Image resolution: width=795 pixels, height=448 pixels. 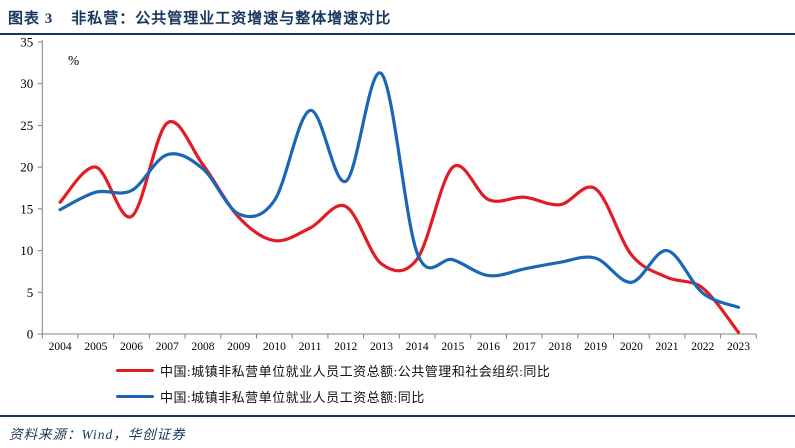 I want to click on x-tick-label: 2005, so click(x=95, y=347).